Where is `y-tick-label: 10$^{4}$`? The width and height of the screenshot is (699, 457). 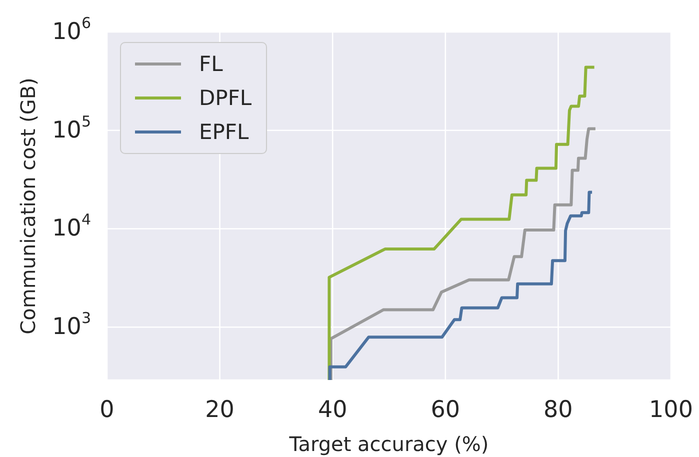
y-tick-label: 10$^{4}$ is located at coordinates (71, 226).